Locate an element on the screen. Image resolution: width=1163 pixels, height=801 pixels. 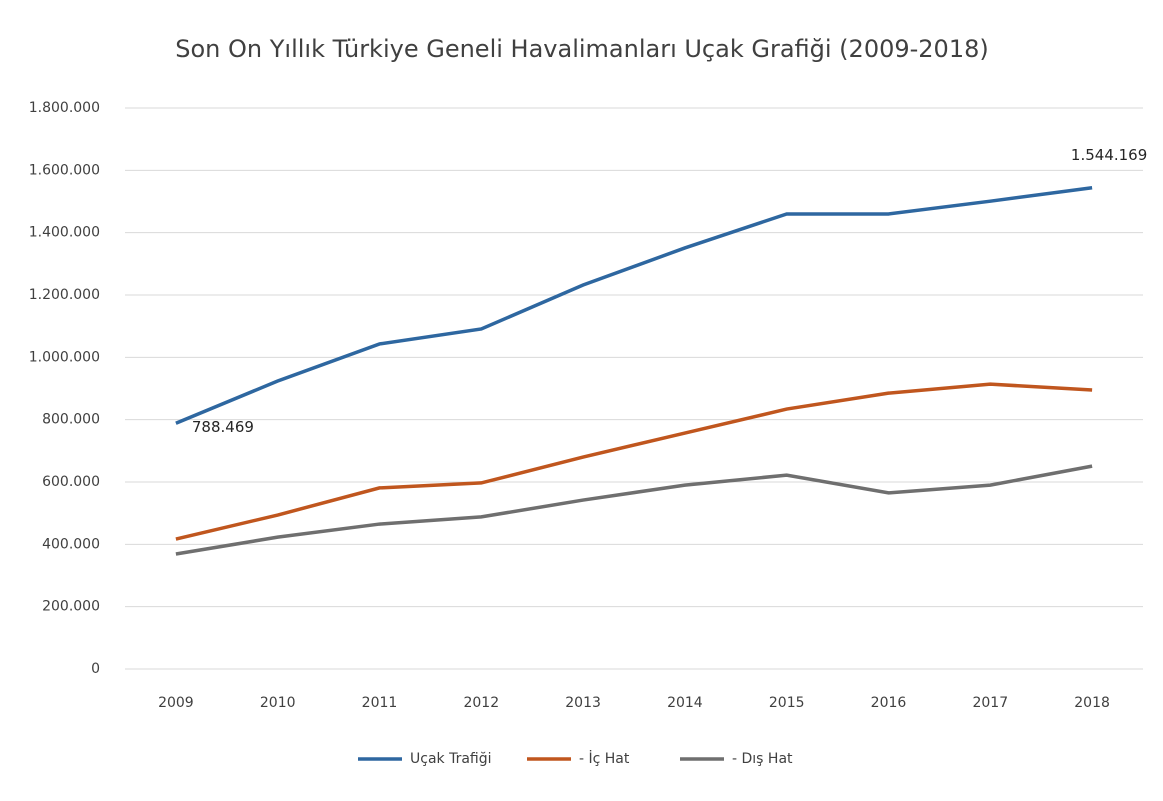
x-tick-label: 2018 is located at coordinates (1092, 703).